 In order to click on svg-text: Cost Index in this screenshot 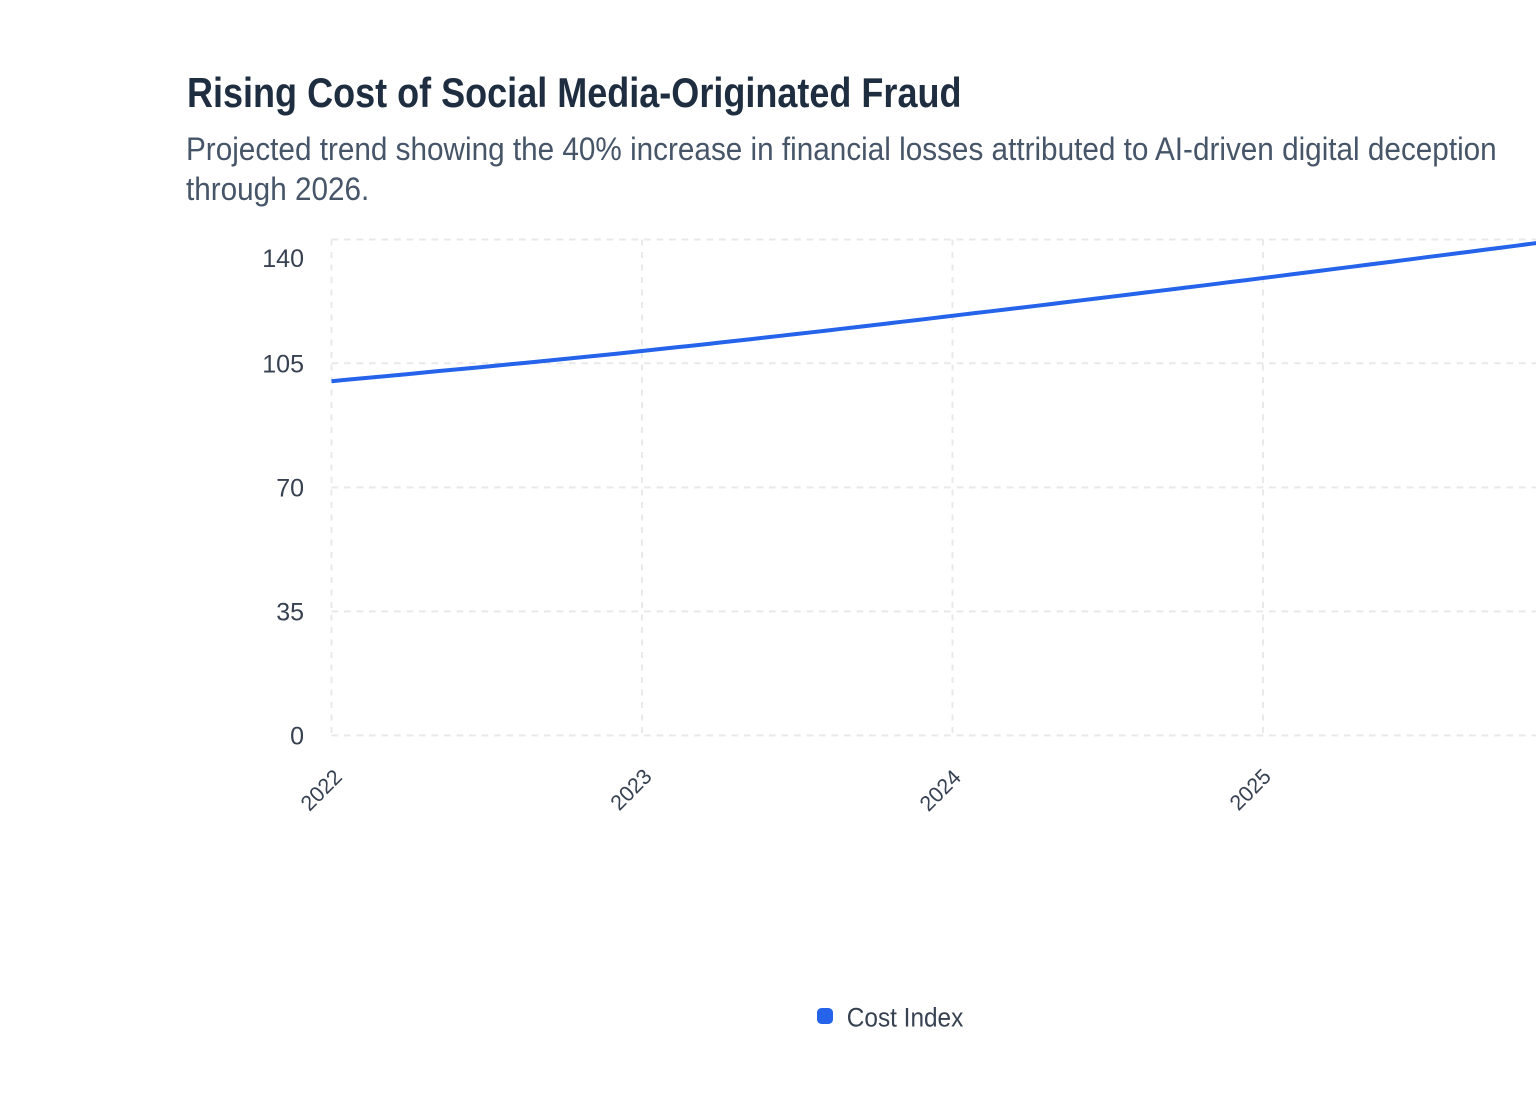, I will do `click(905, 1017)`.